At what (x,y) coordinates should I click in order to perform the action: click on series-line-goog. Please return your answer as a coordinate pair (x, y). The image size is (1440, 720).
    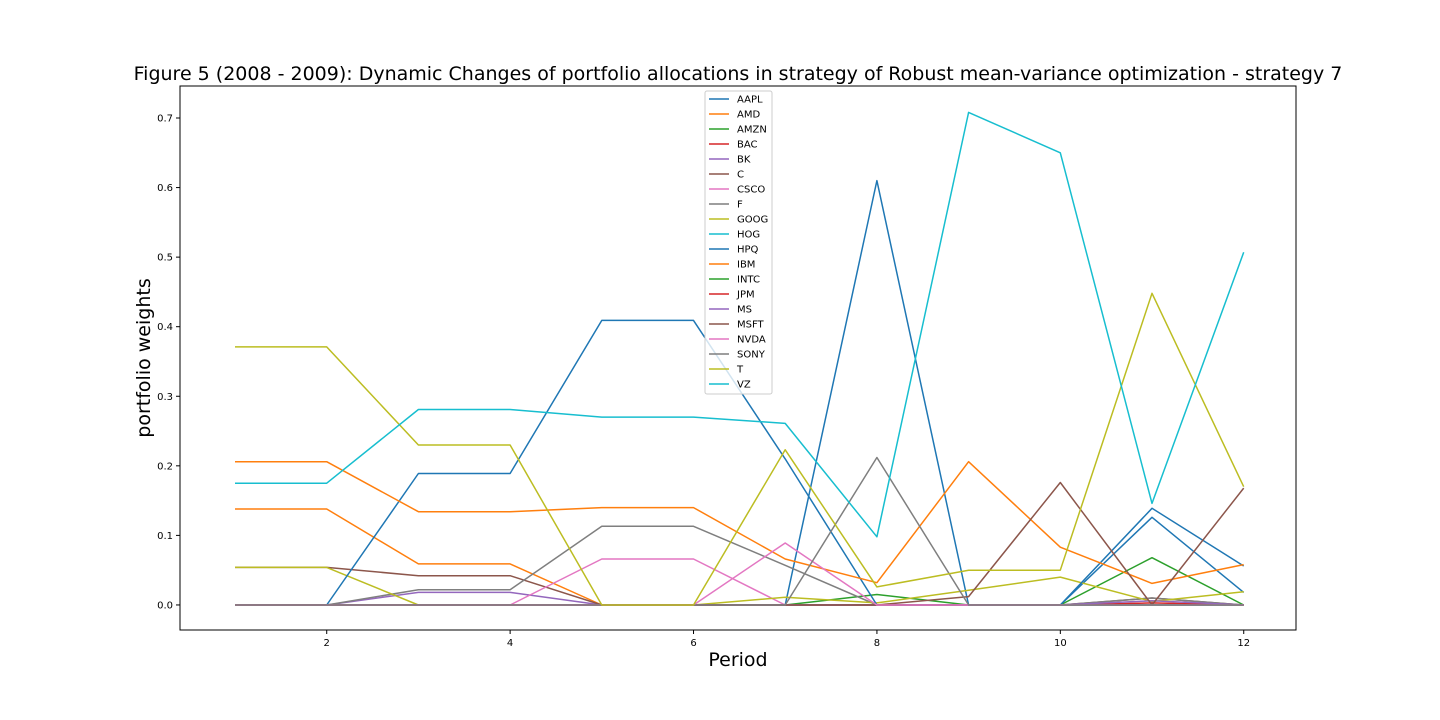
    Looking at the image, I should click on (739, 586).